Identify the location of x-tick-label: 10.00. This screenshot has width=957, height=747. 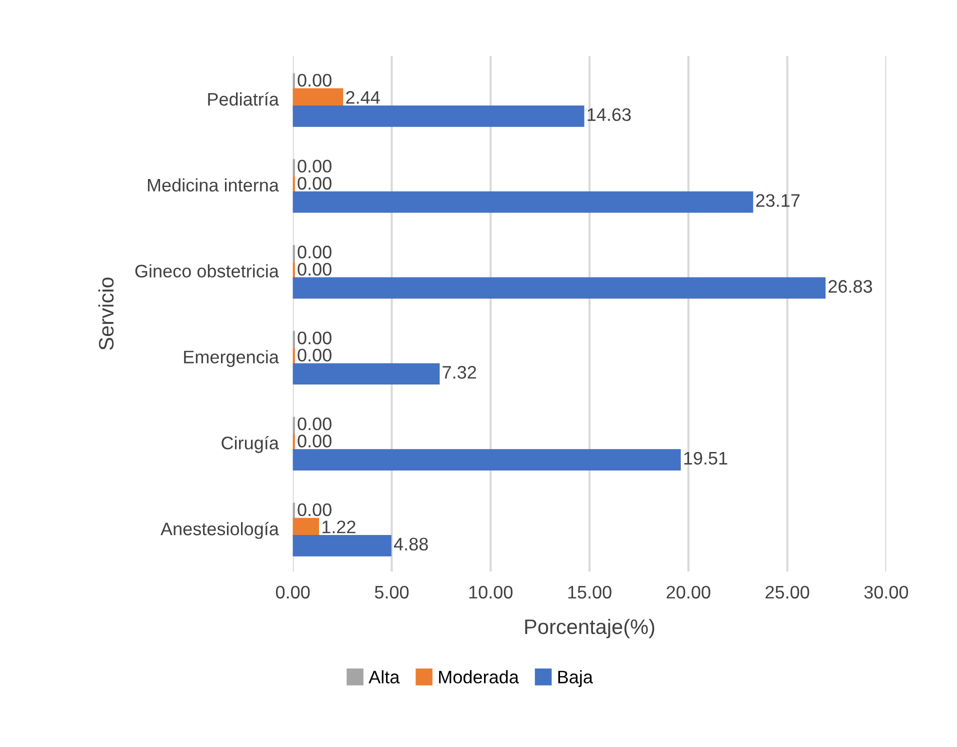
(491, 592).